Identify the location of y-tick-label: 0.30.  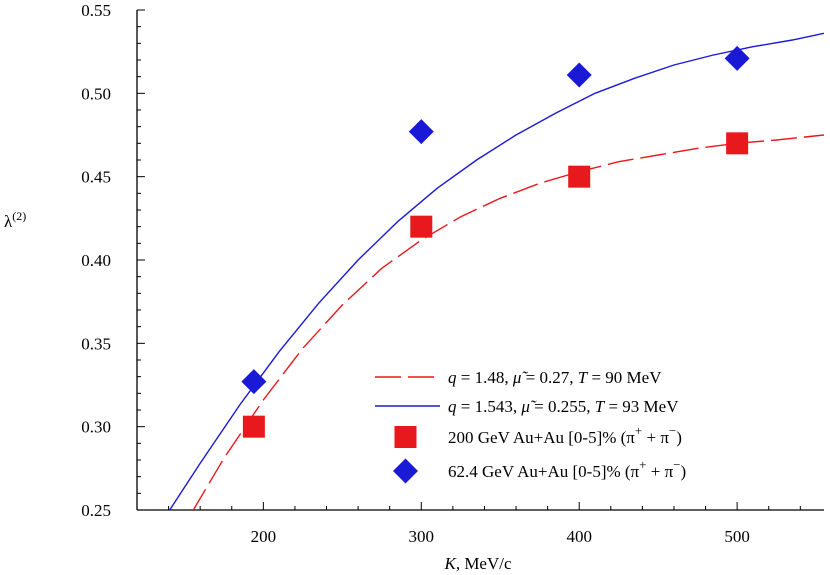
(96, 427).